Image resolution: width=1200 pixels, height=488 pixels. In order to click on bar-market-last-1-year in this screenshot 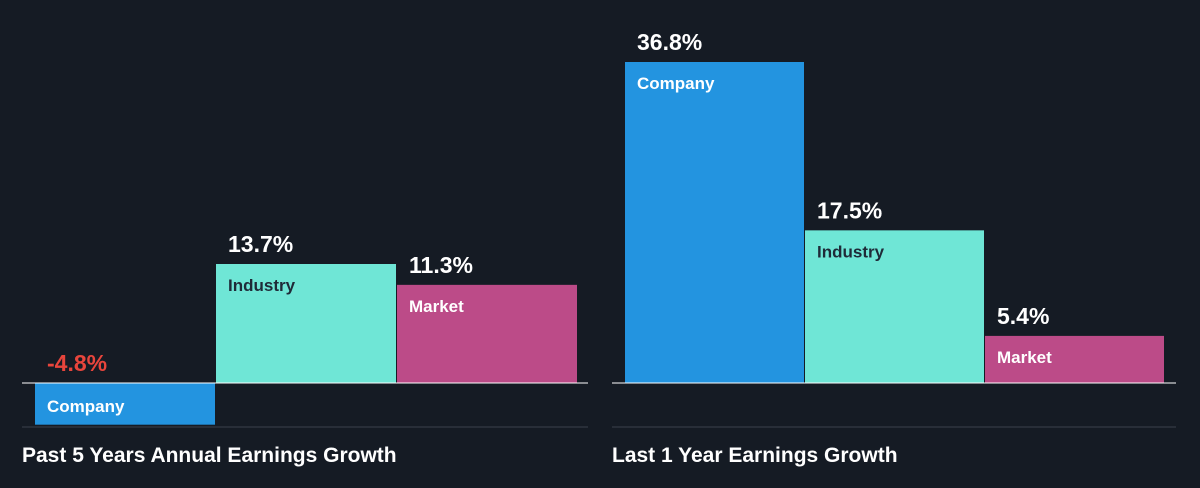, I will do `click(1074, 359)`.